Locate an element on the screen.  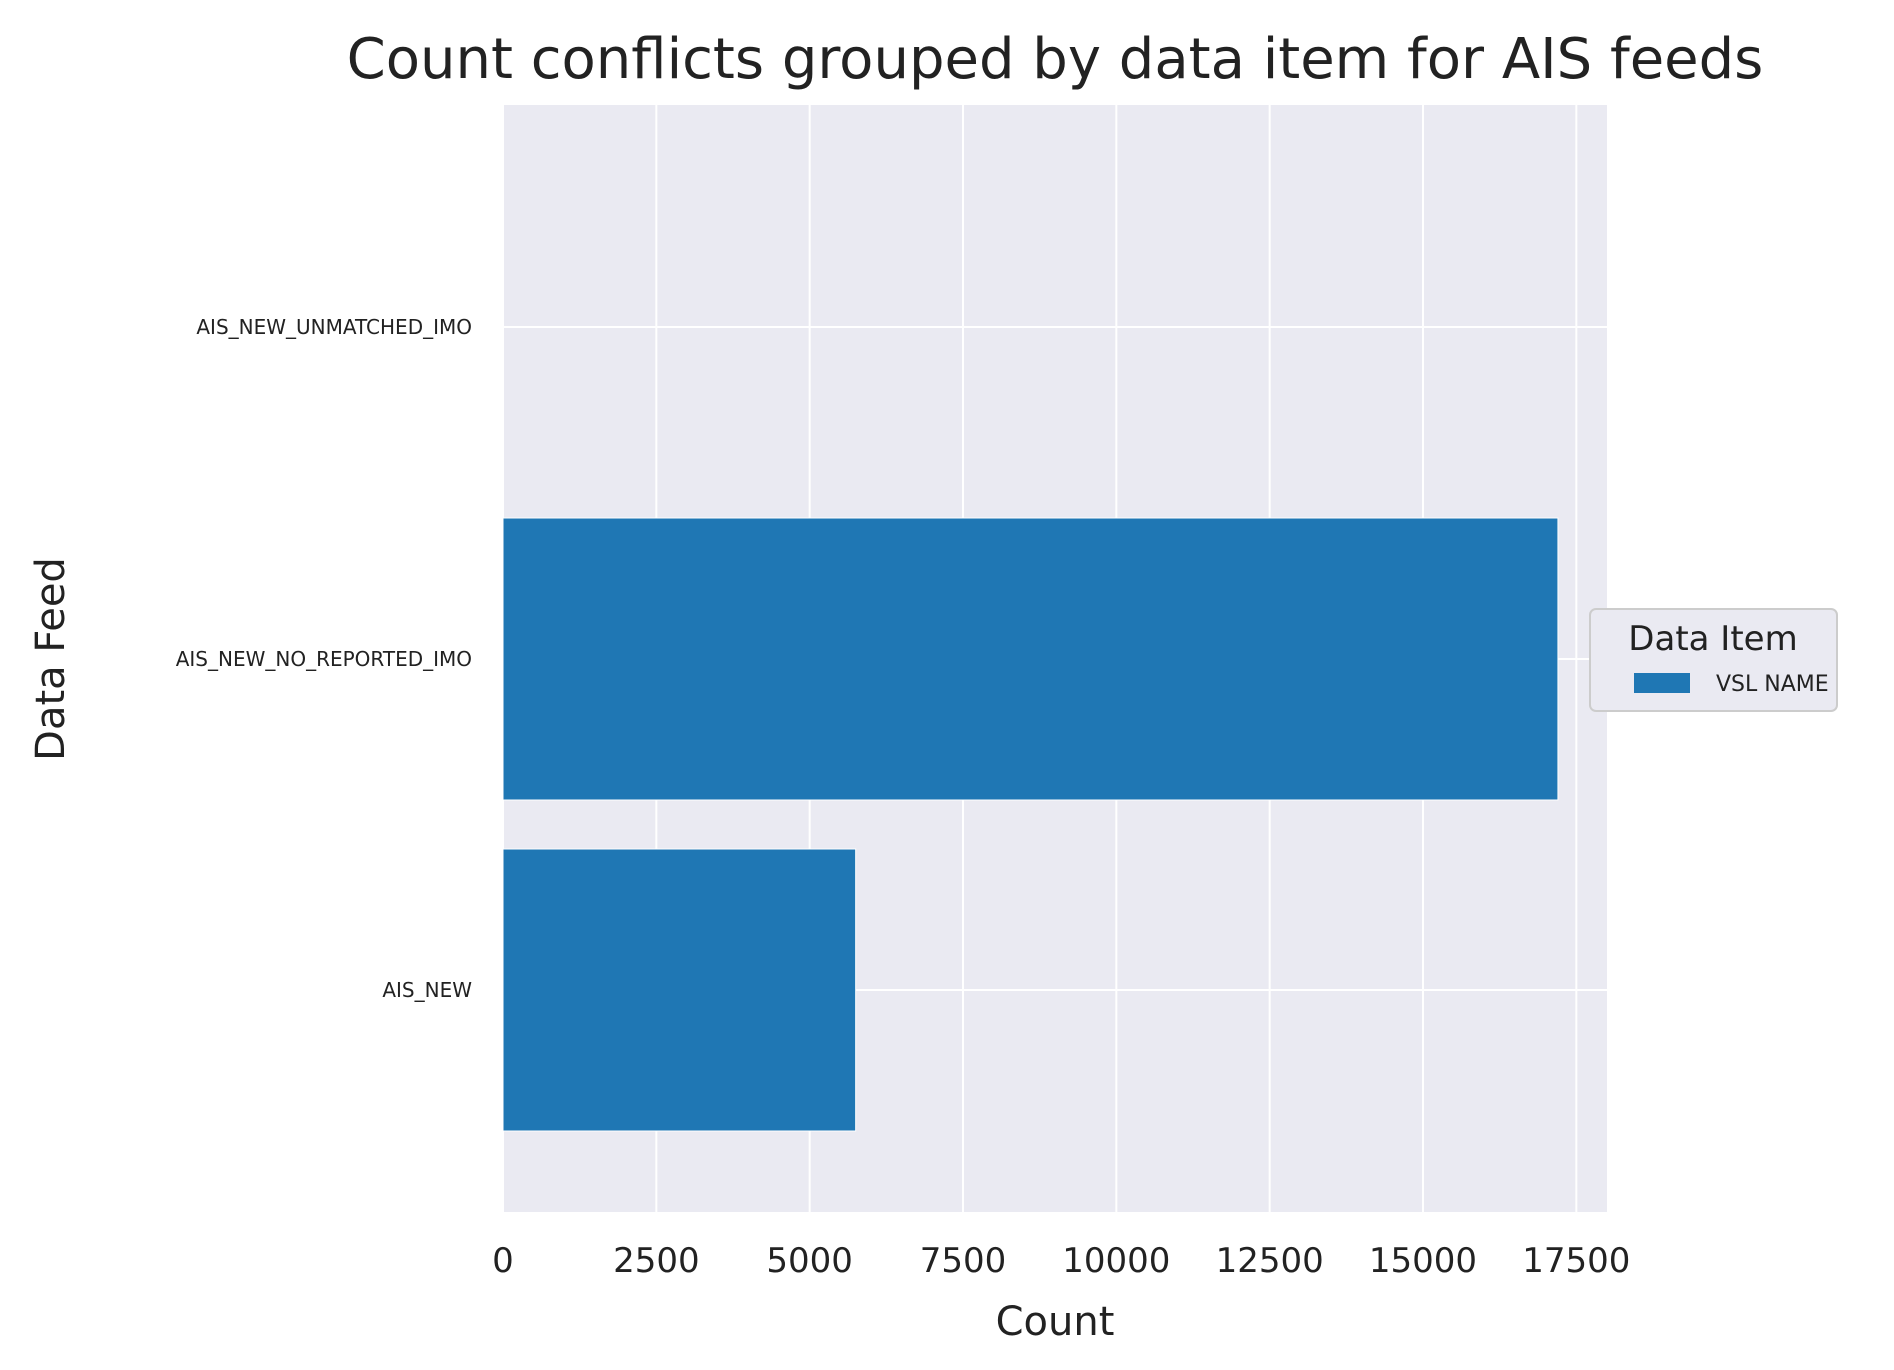
bar-ais-new-no-reported-imo is located at coordinates (1030, 659).